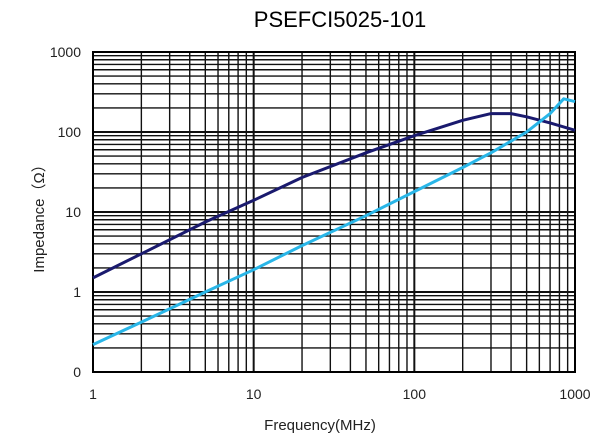 This screenshot has width=595, height=439. I want to click on y-tick-label: 10, so click(73, 212).